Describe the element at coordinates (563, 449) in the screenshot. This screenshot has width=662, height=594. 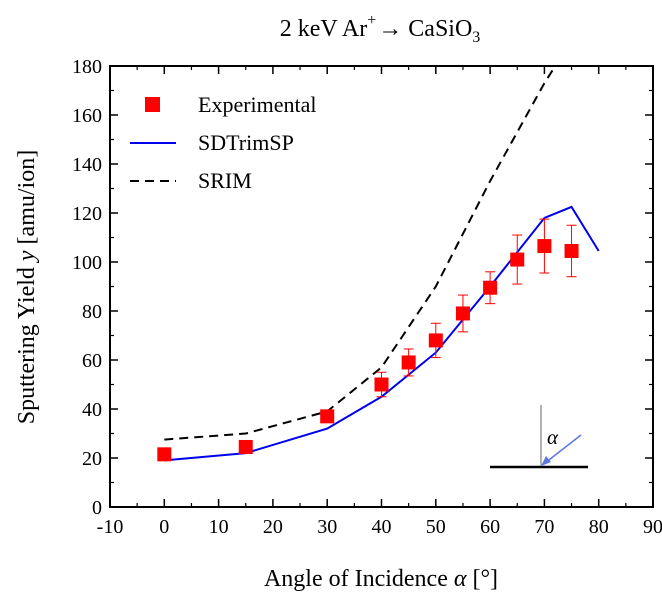
I see `inset-beam` at that location.